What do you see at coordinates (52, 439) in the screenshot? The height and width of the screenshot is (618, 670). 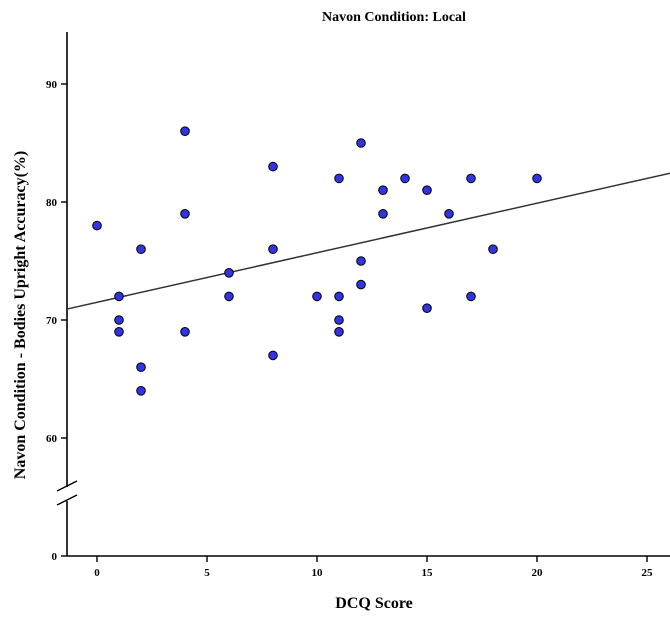 I see `y-tick-label: 60` at bounding box center [52, 439].